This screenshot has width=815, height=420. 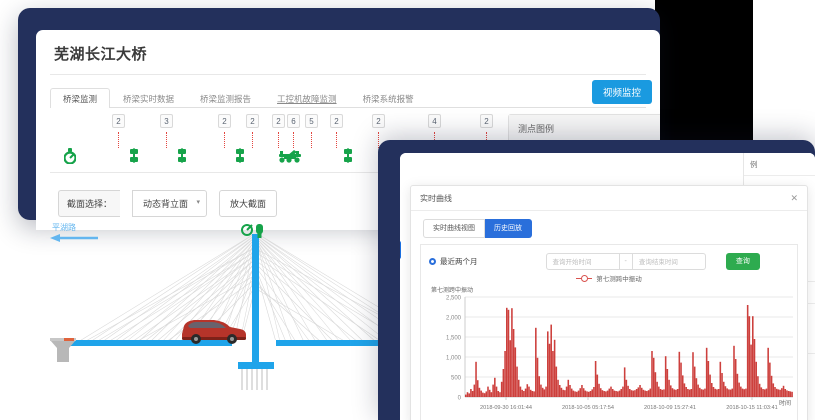 I want to click on tab-4: 桥梁系统报警, so click(x=388, y=98).